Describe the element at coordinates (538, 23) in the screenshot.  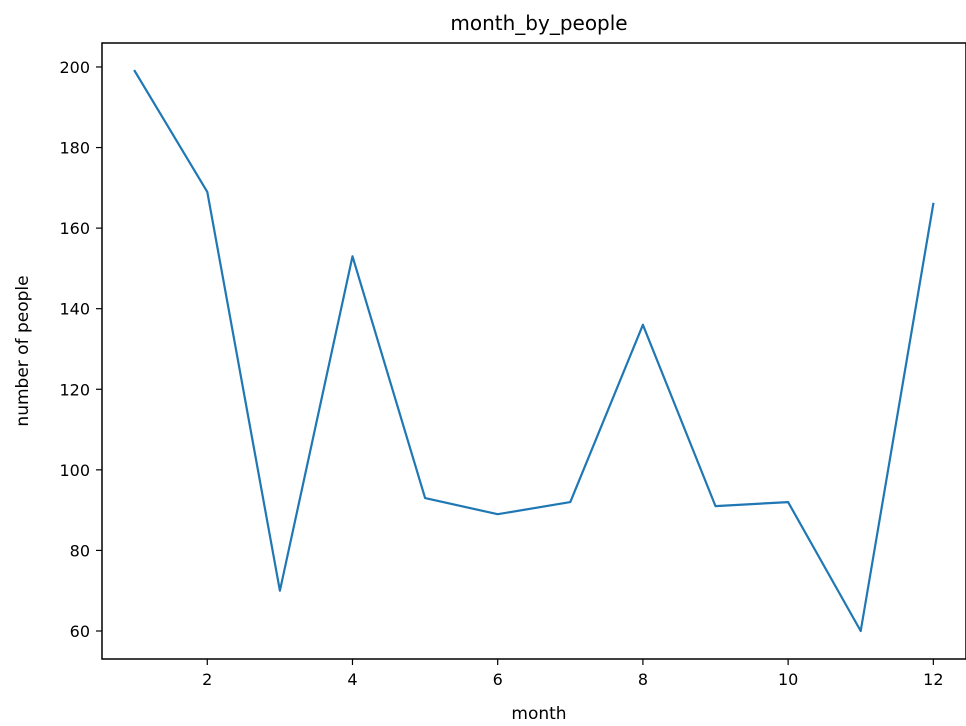
I see `chart-title: month_by_people` at that location.